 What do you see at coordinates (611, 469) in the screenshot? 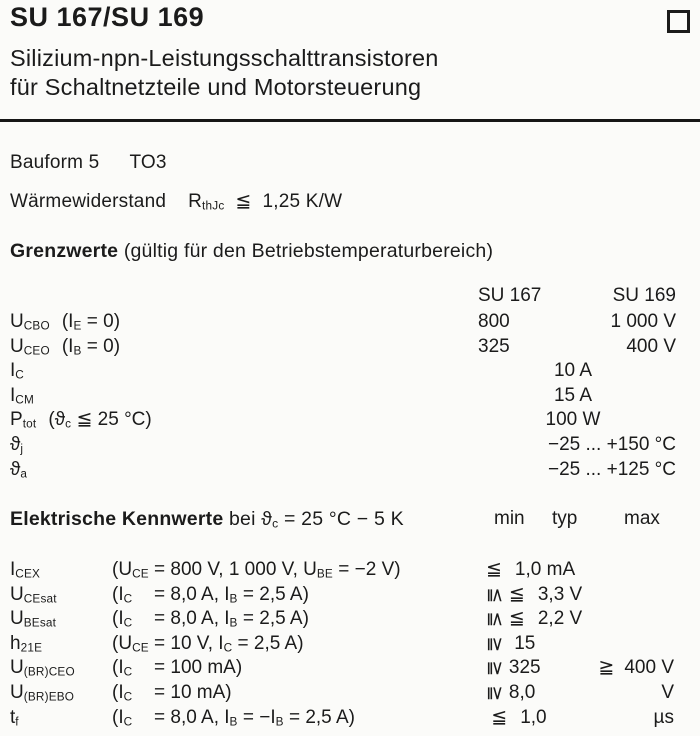
I see `value-range: −25 ... +125 °C` at bounding box center [611, 469].